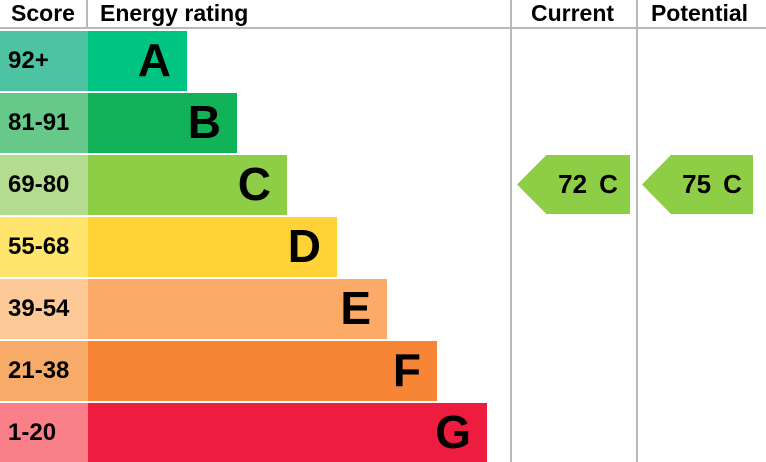 The height and width of the screenshot is (462, 766). I want to click on header-potential: Potential, so click(699, 13).